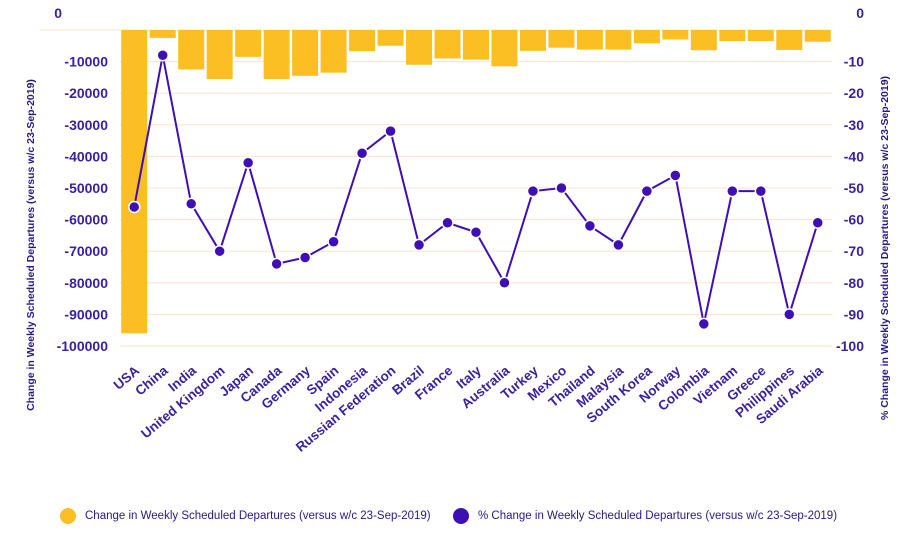  Describe the element at coordinates (86, 251) in the screenshot. I see `left-tick-label: -70000` at that location.